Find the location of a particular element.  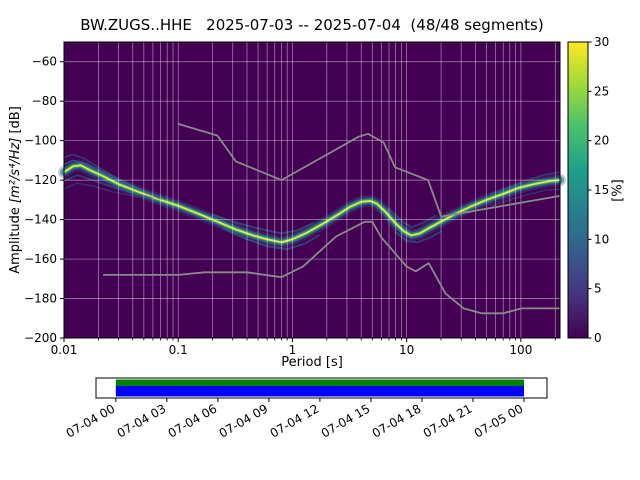

y-axis-ticks: −200 −180 −160 −140 −120 −100 −80 −60 is located at coordinates (44, 200).